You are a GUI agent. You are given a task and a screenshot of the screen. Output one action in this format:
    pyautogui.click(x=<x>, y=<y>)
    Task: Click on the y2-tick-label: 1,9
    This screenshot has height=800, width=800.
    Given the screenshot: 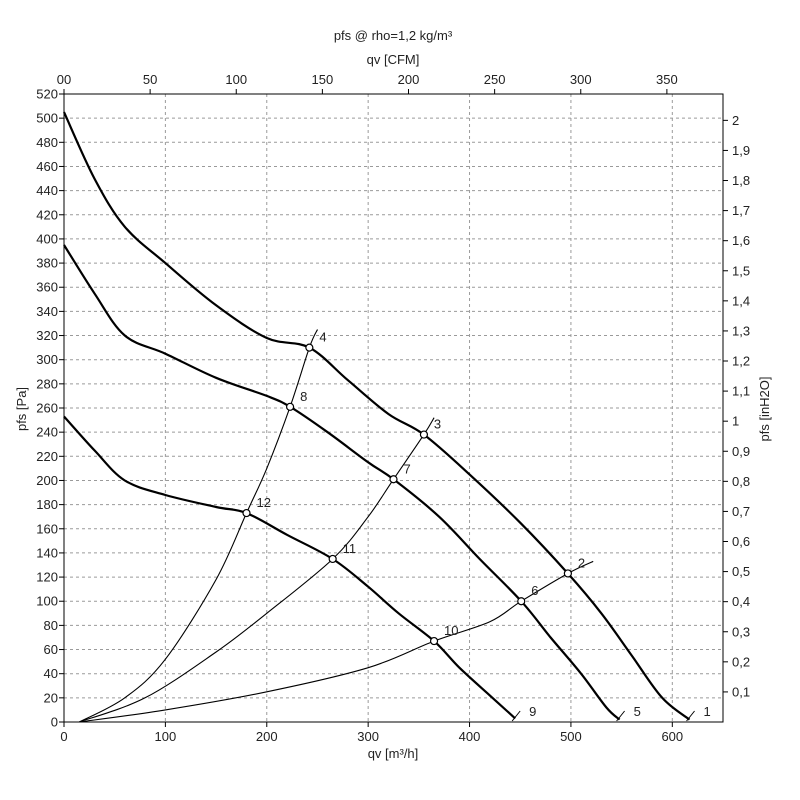 What is the action you would take?
    pyautogui.click(x=741, y=150)
    